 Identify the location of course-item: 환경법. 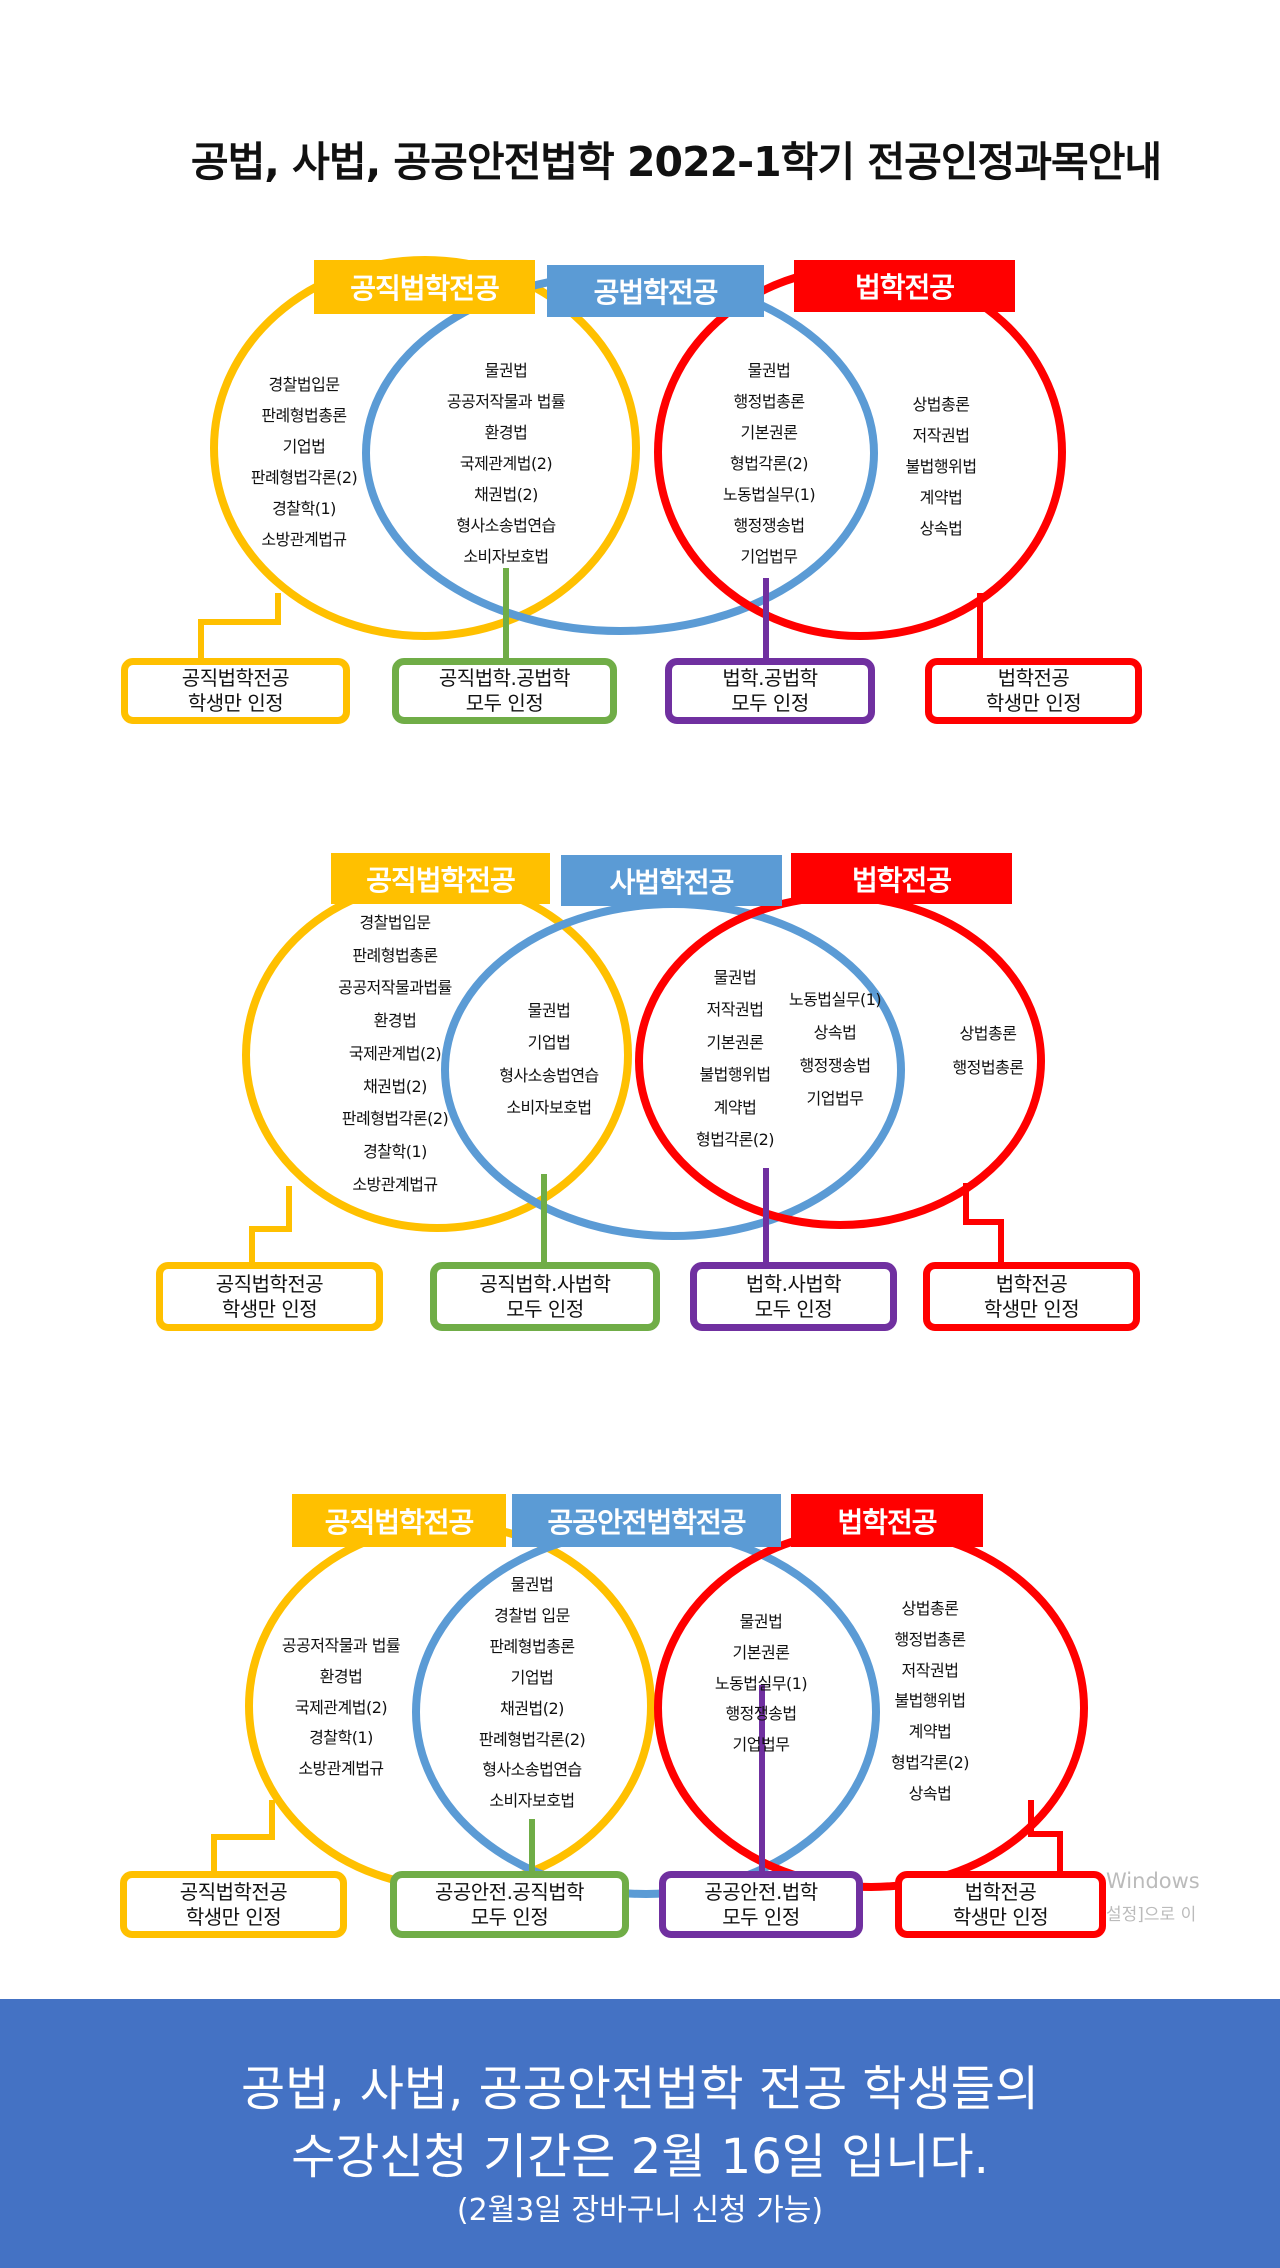
(341, 1676).